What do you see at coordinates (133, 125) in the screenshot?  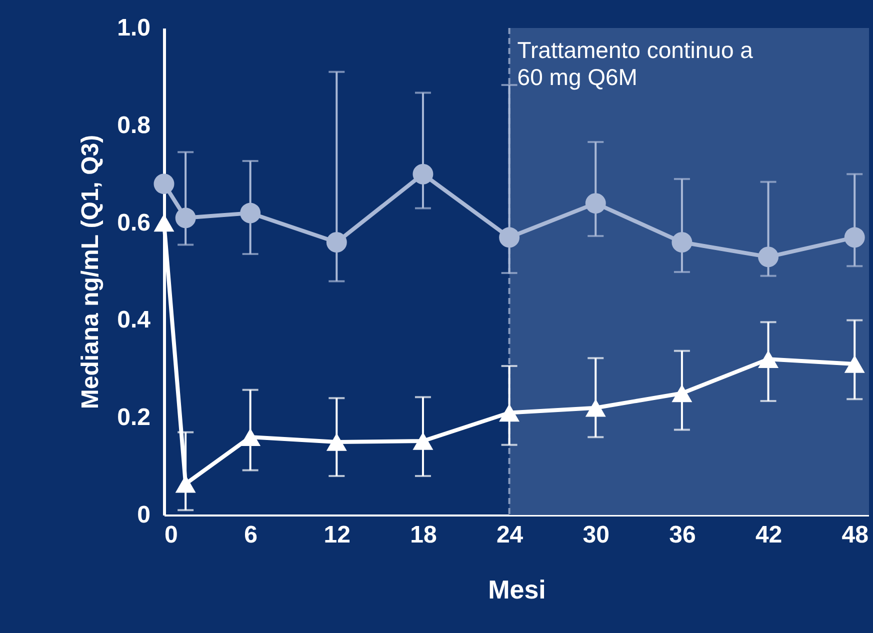 I see `y-tick-label: 0.8` at bounding box center [133, 125].